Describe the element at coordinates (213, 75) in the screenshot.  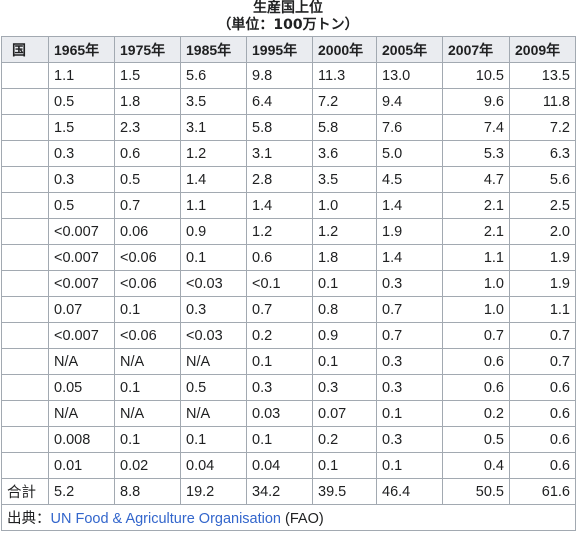
I see `value-cell: 5.6` at that location.